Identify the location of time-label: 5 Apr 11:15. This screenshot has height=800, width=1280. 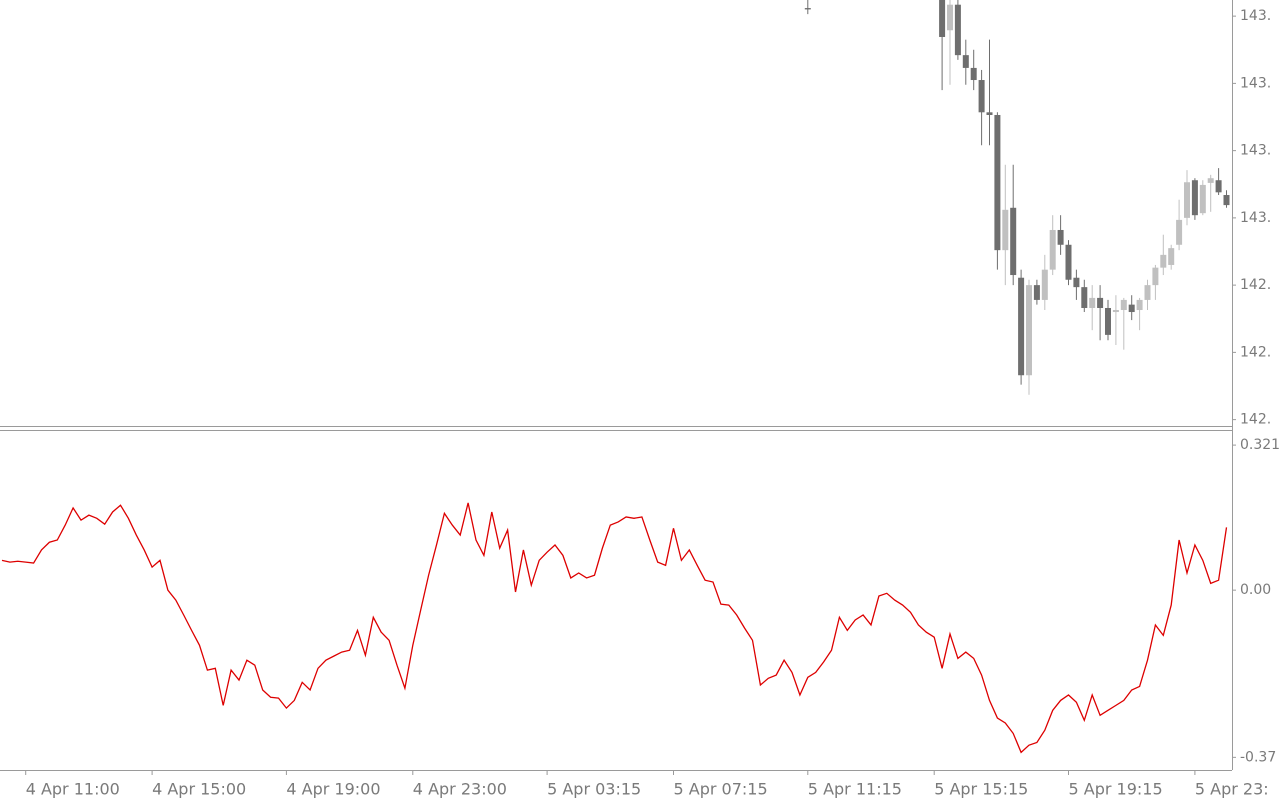
(855, 789).